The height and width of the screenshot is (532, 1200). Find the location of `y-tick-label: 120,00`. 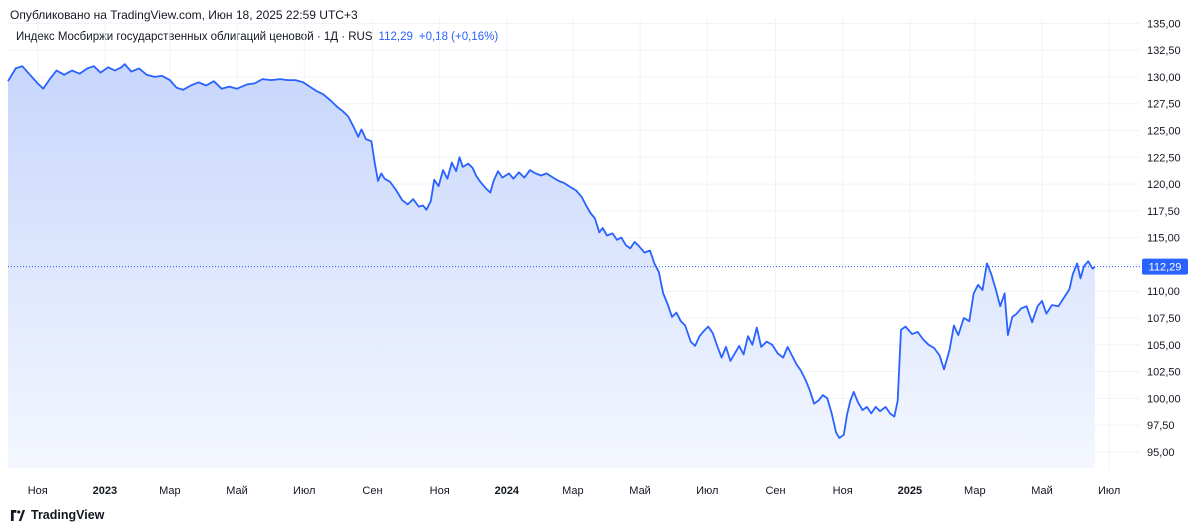

y-tick-label: 120,00 is located at coordinates (1164, 185).